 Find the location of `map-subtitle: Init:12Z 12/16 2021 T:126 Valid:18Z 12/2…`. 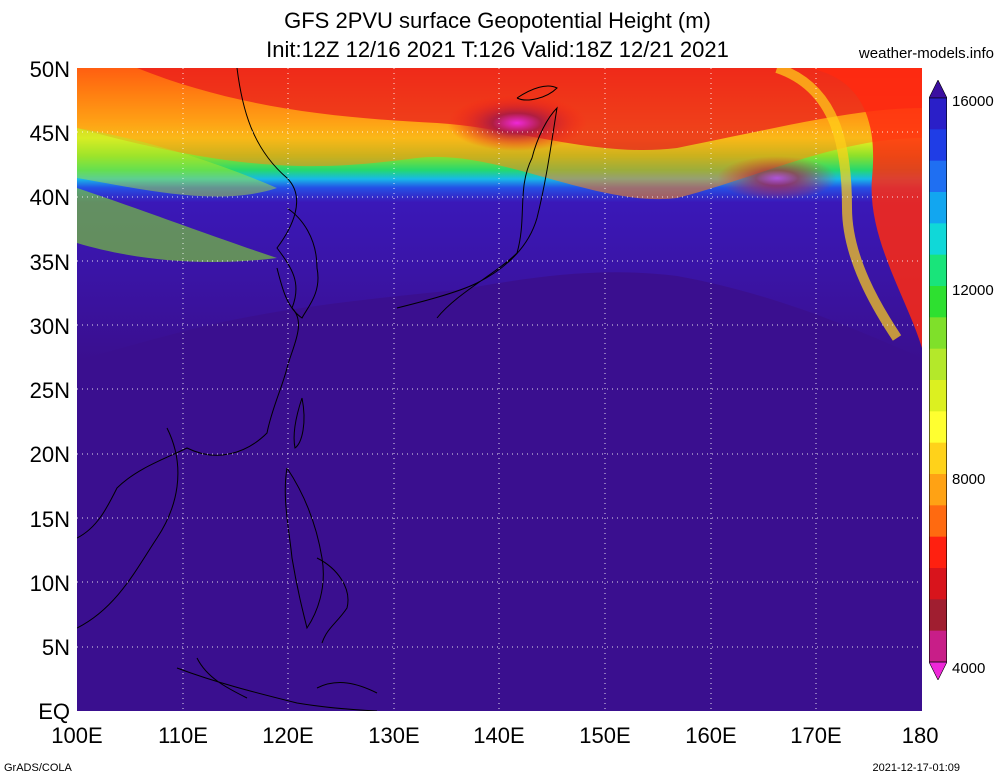

map-subtitle: Init:12Z 12/16 2021 T:126 Valid:18Z 12/2… is located at coordinates (497, 49).